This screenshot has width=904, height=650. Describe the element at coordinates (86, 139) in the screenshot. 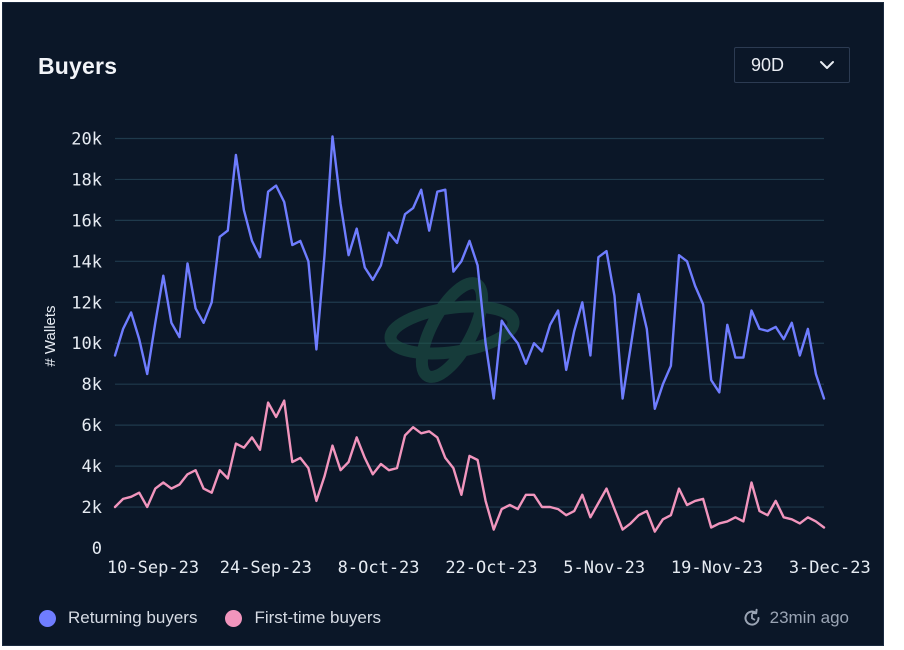

I see `y-tick-label: 20k` at that location.